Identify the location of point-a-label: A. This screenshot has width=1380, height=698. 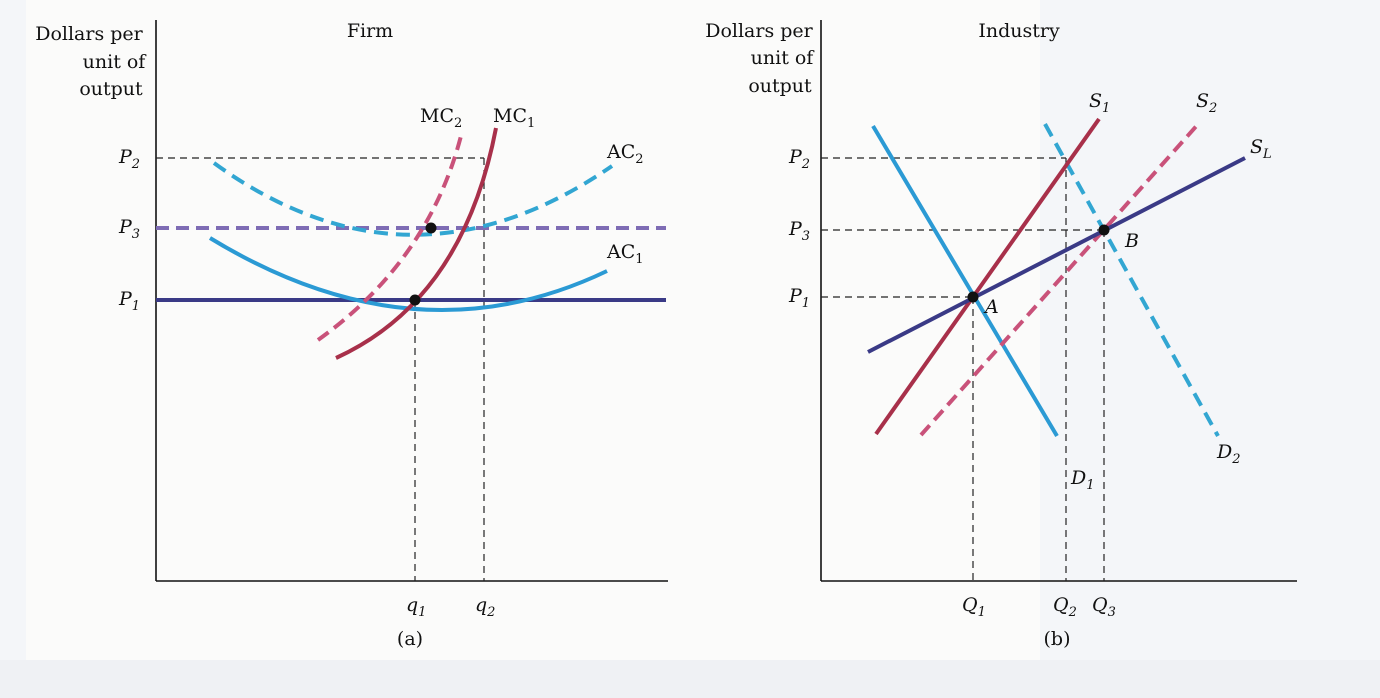
(991, 307).